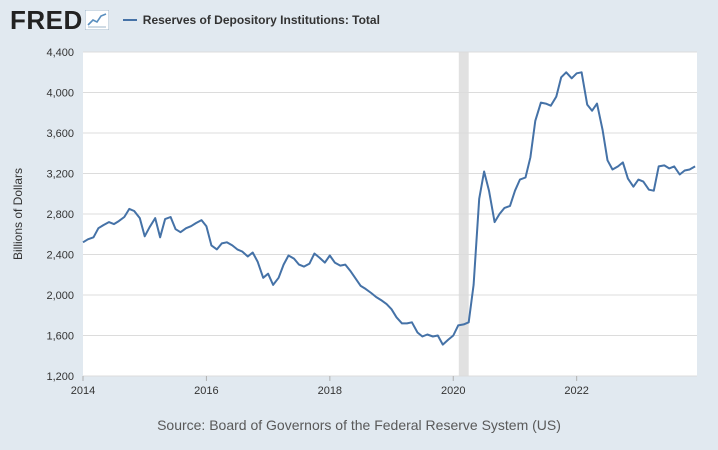  Describe the element at coordinates (60, 175) in the screenshot. I see `y-tick-label: 3,200` at that location.